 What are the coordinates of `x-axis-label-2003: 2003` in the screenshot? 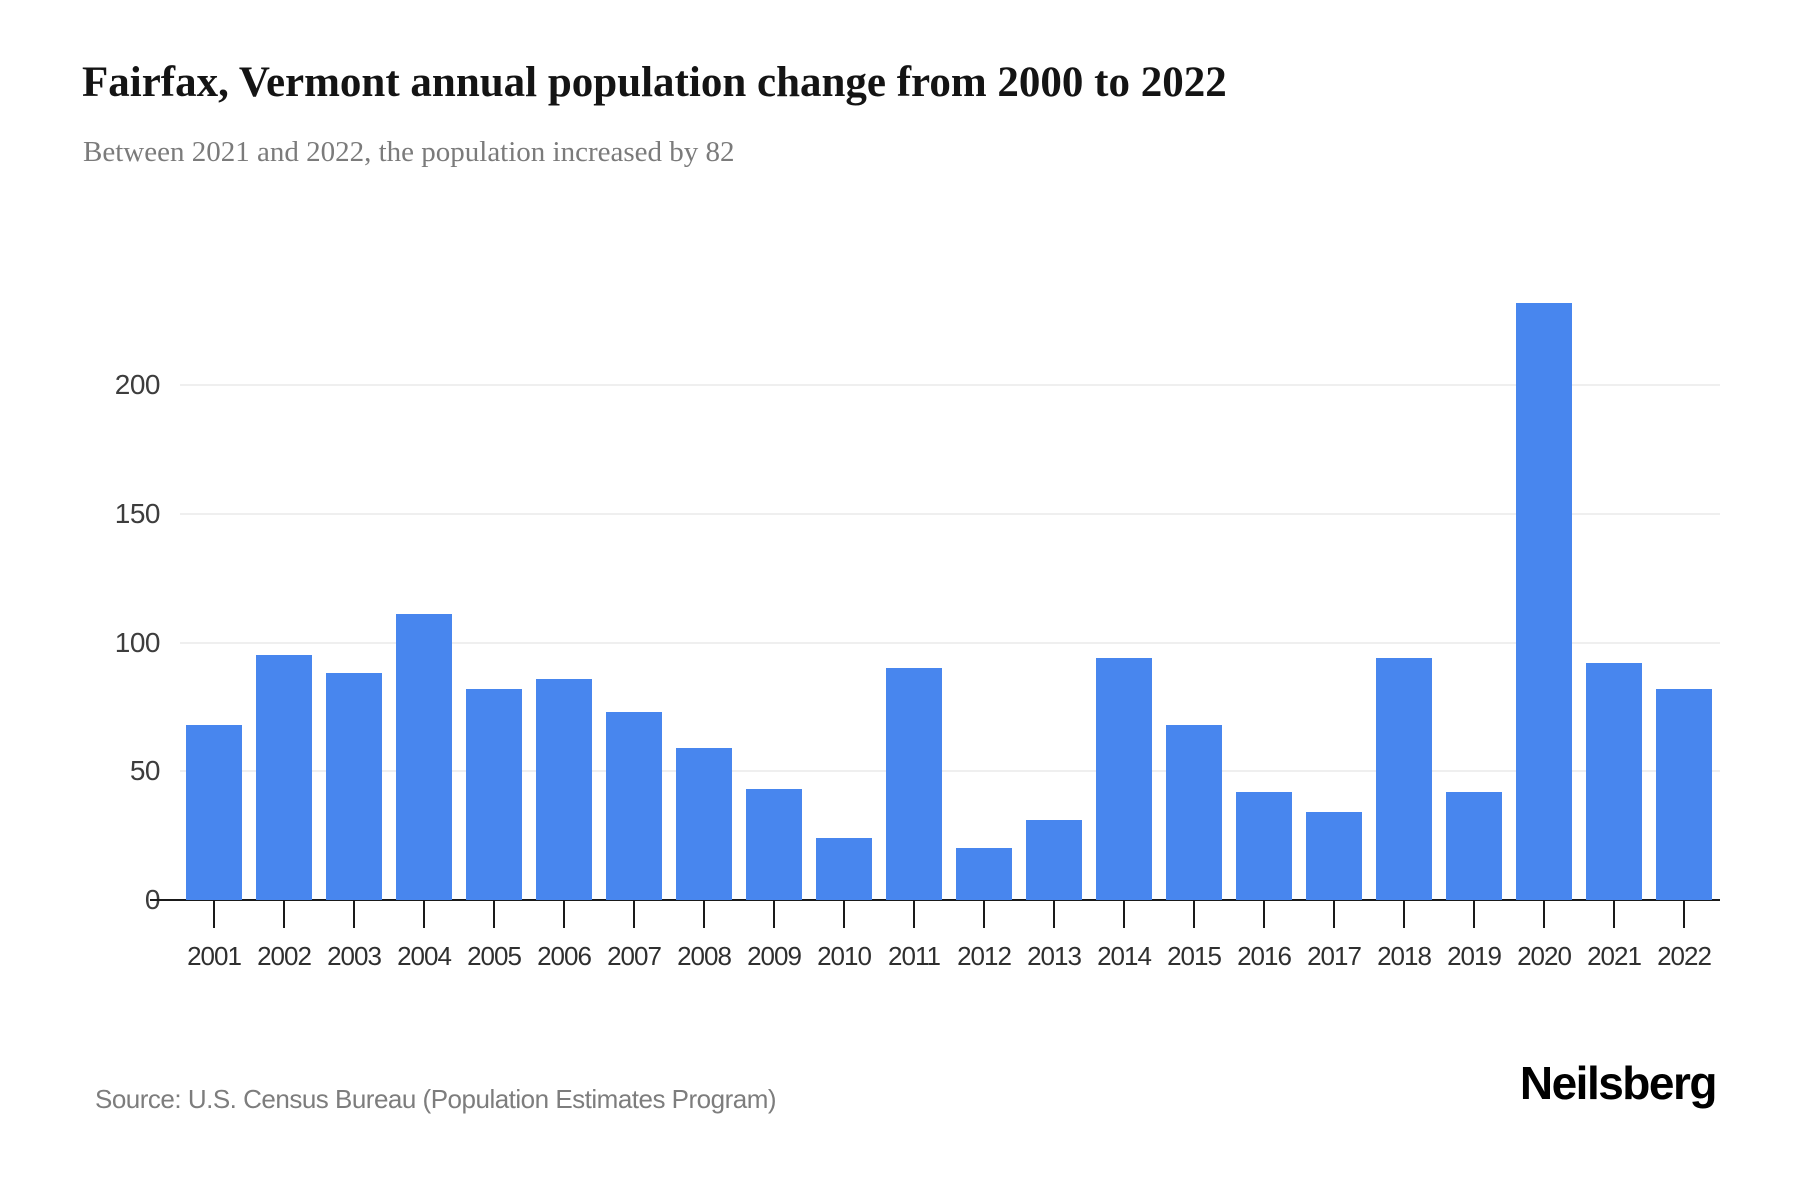 It's located at (354, 956).